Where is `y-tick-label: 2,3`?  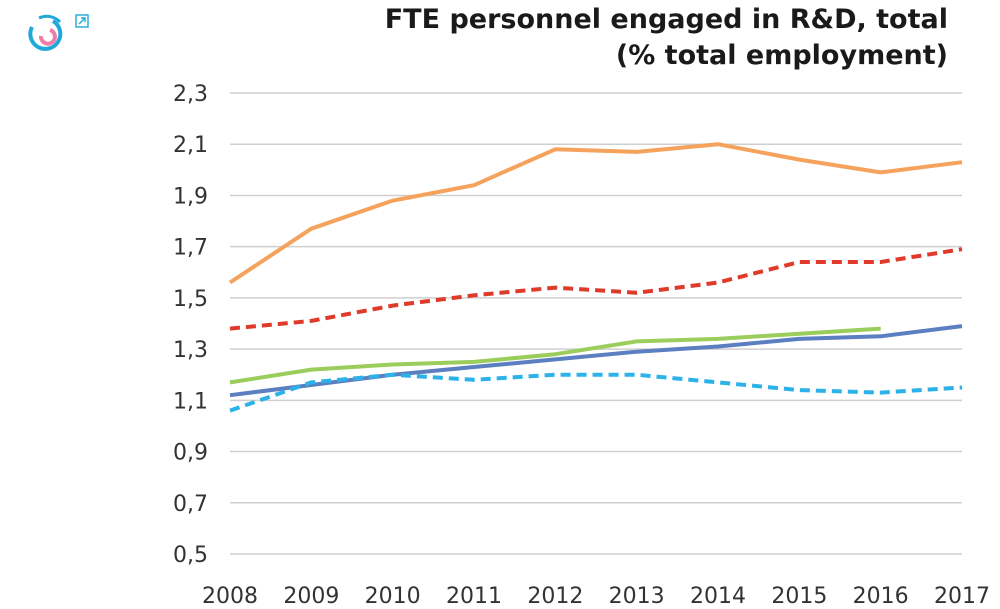
y-tick-label: 2,3 is located at coordinates (190, 94).